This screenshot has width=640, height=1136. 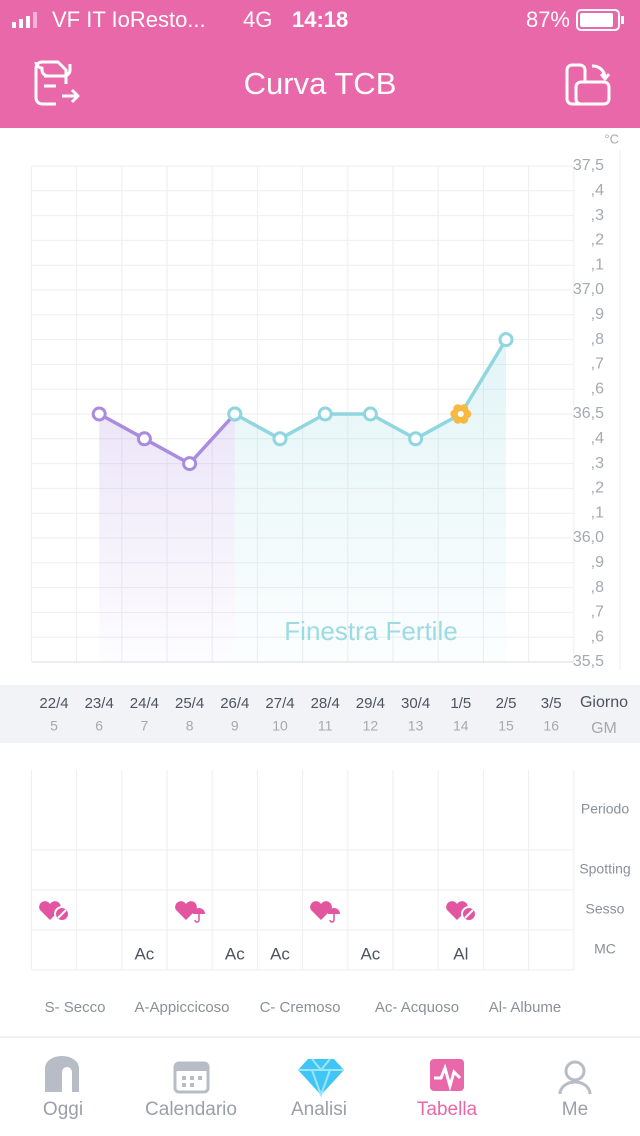 What do you see at coordinates (370, 631) in the screenshot?
I see `annotation: Finestra Fertile` at bounding box center [370, 631].